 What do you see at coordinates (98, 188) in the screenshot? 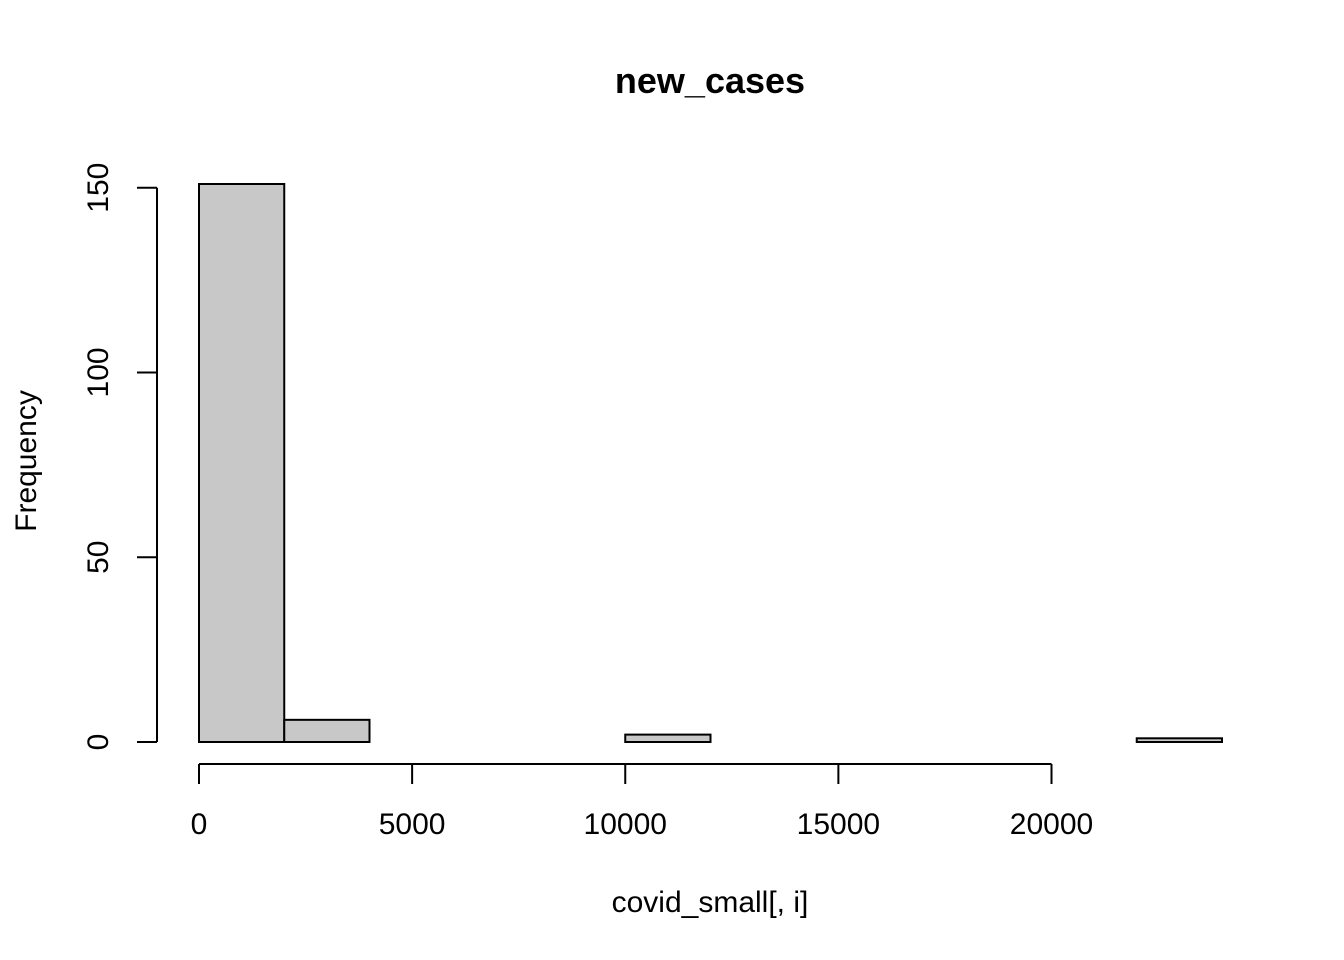
I see `y-tick-label: 150` at bounding box center [98, 188].